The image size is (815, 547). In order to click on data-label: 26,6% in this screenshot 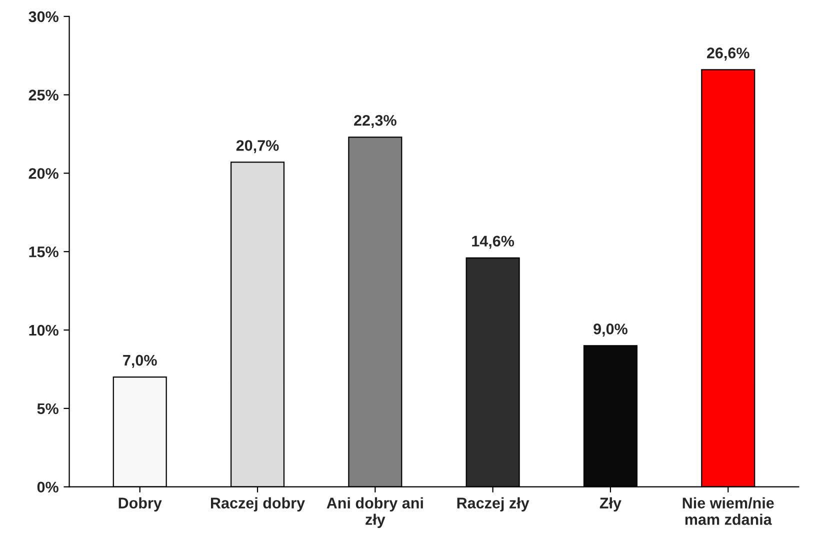, I will do `click(728, 54)`.